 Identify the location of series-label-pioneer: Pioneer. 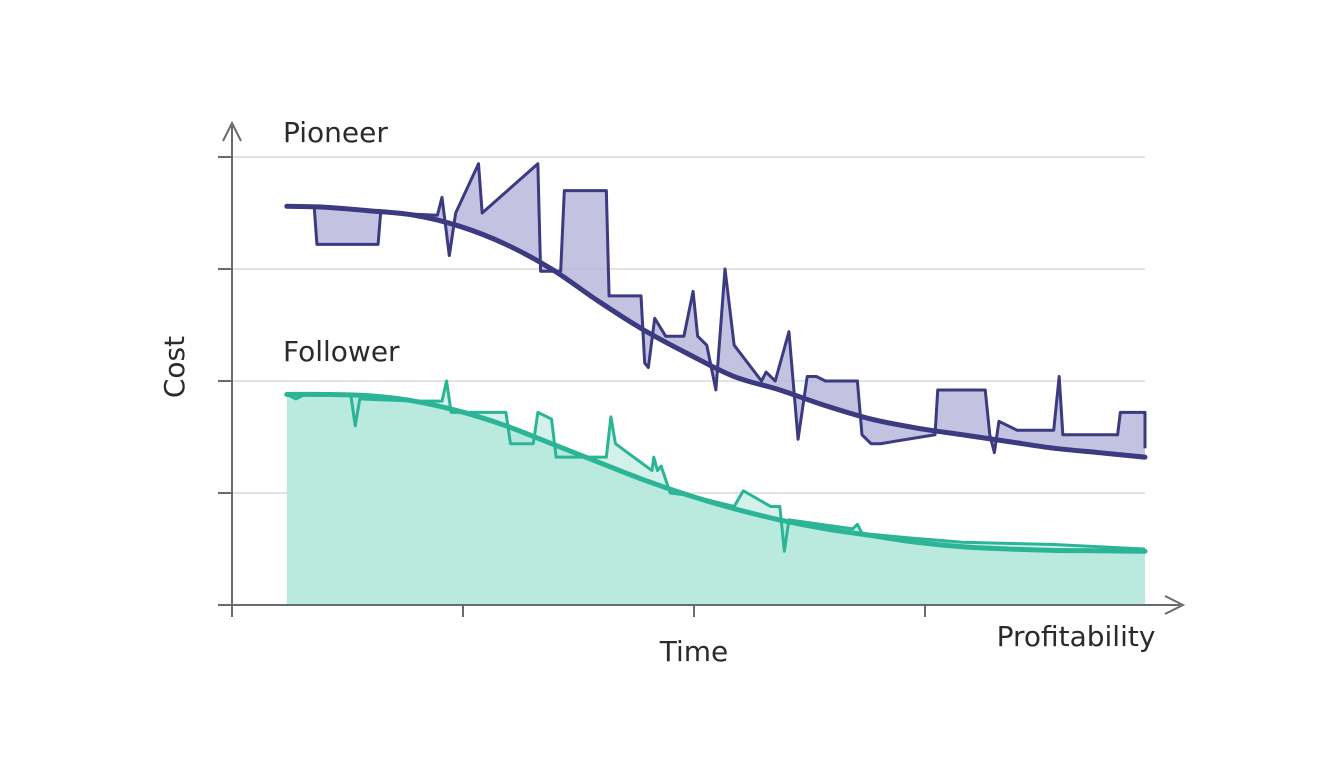
(335, 132).